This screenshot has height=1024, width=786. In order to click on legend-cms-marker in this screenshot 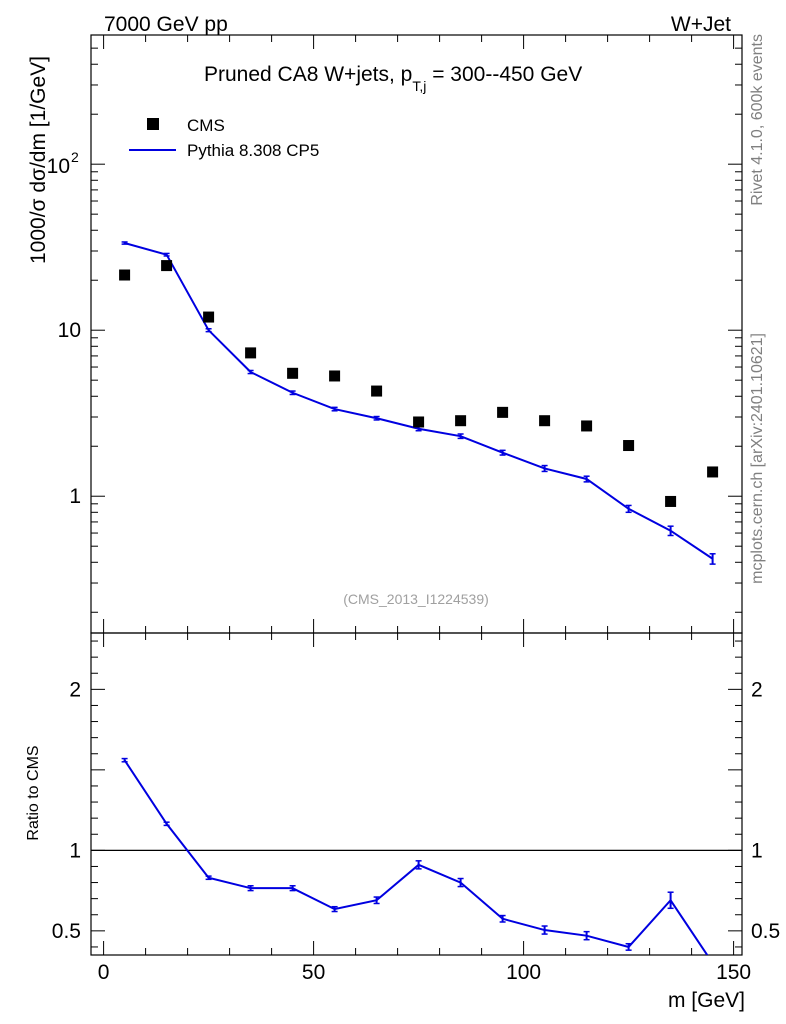, I will do `click(153, 124)`.